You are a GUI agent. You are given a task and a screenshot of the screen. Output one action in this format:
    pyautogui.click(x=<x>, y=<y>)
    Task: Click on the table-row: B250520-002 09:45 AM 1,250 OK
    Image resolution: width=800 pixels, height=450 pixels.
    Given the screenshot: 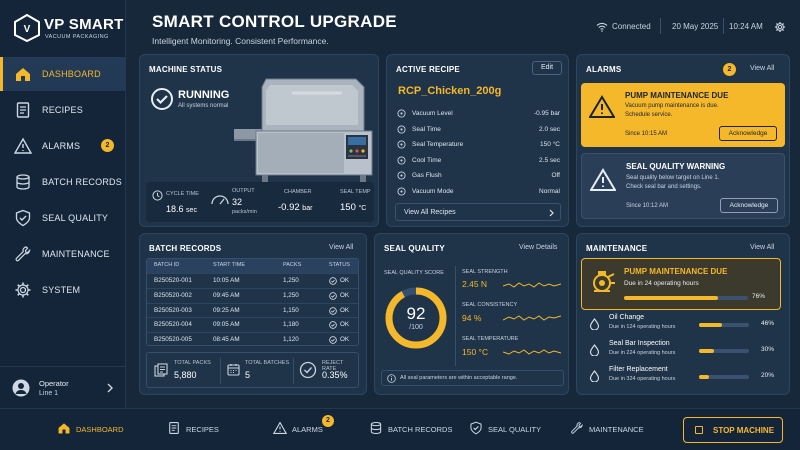 What is the action you would take?
    pyautogui.click(x=252, y=295)
    